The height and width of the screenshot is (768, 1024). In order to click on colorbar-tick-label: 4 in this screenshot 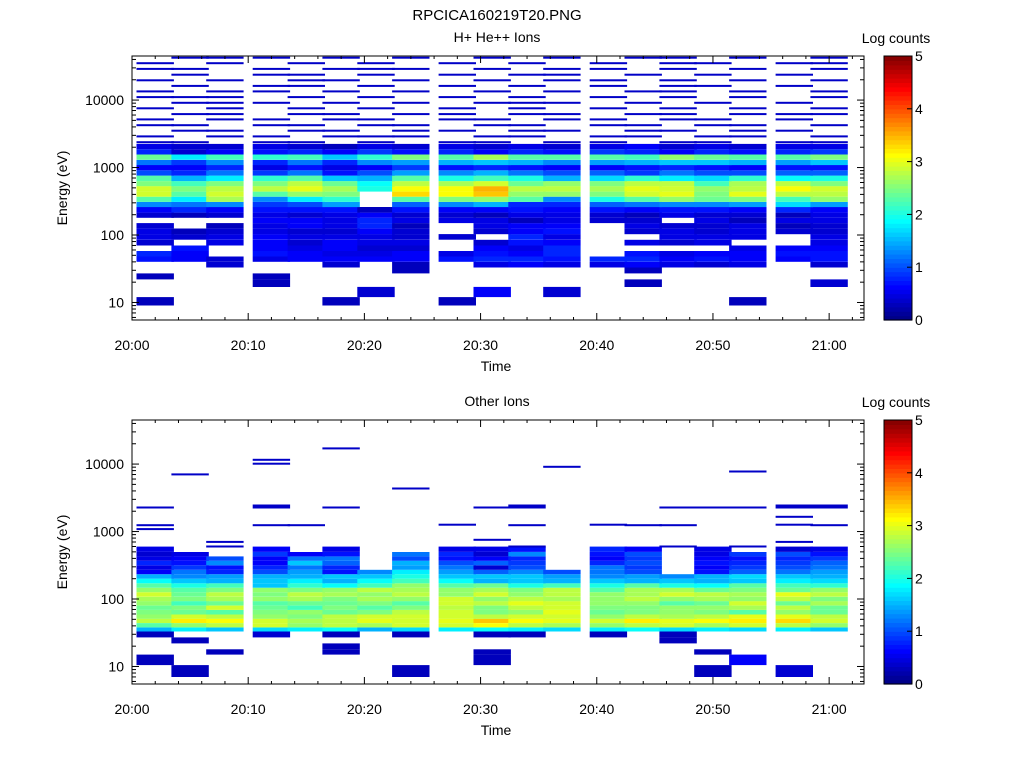, I will do `click(919, 473)`.